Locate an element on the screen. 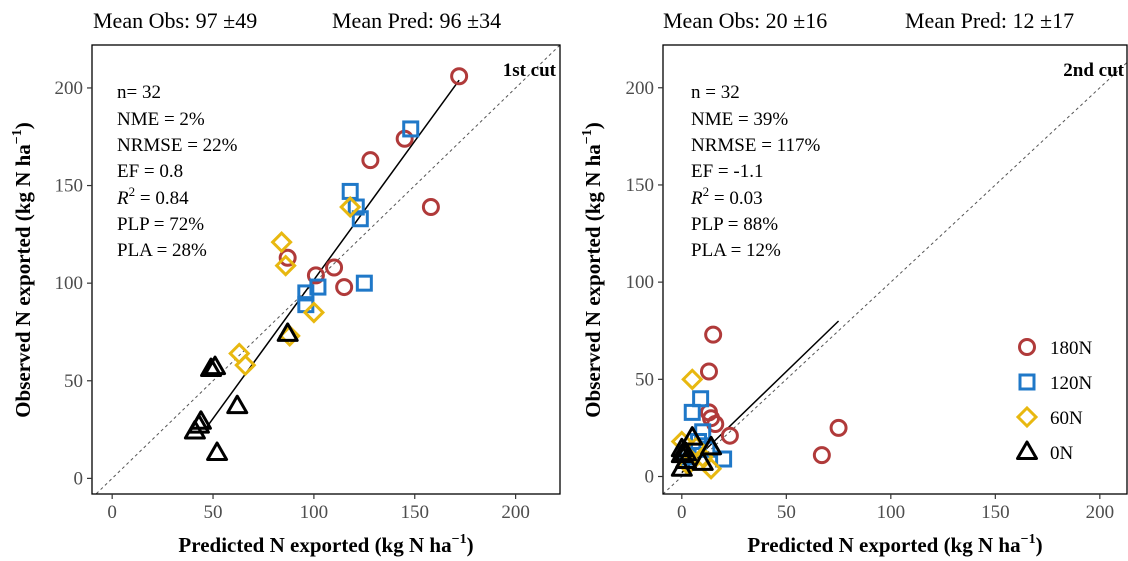  data-points is located at coordinates (759, 402).